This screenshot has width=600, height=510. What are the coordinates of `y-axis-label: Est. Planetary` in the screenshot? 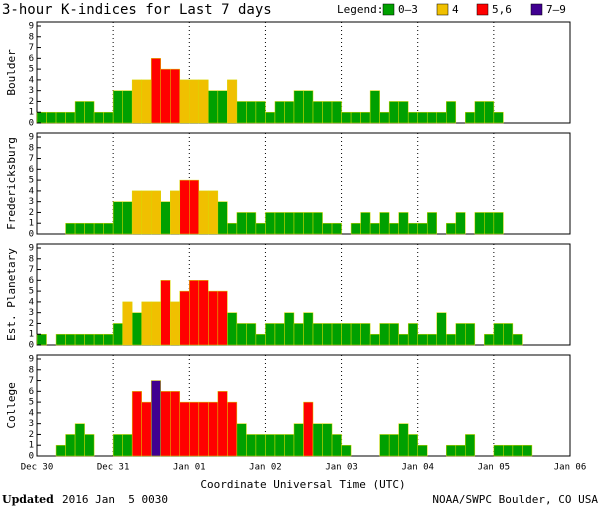 It's located at (11, 294).